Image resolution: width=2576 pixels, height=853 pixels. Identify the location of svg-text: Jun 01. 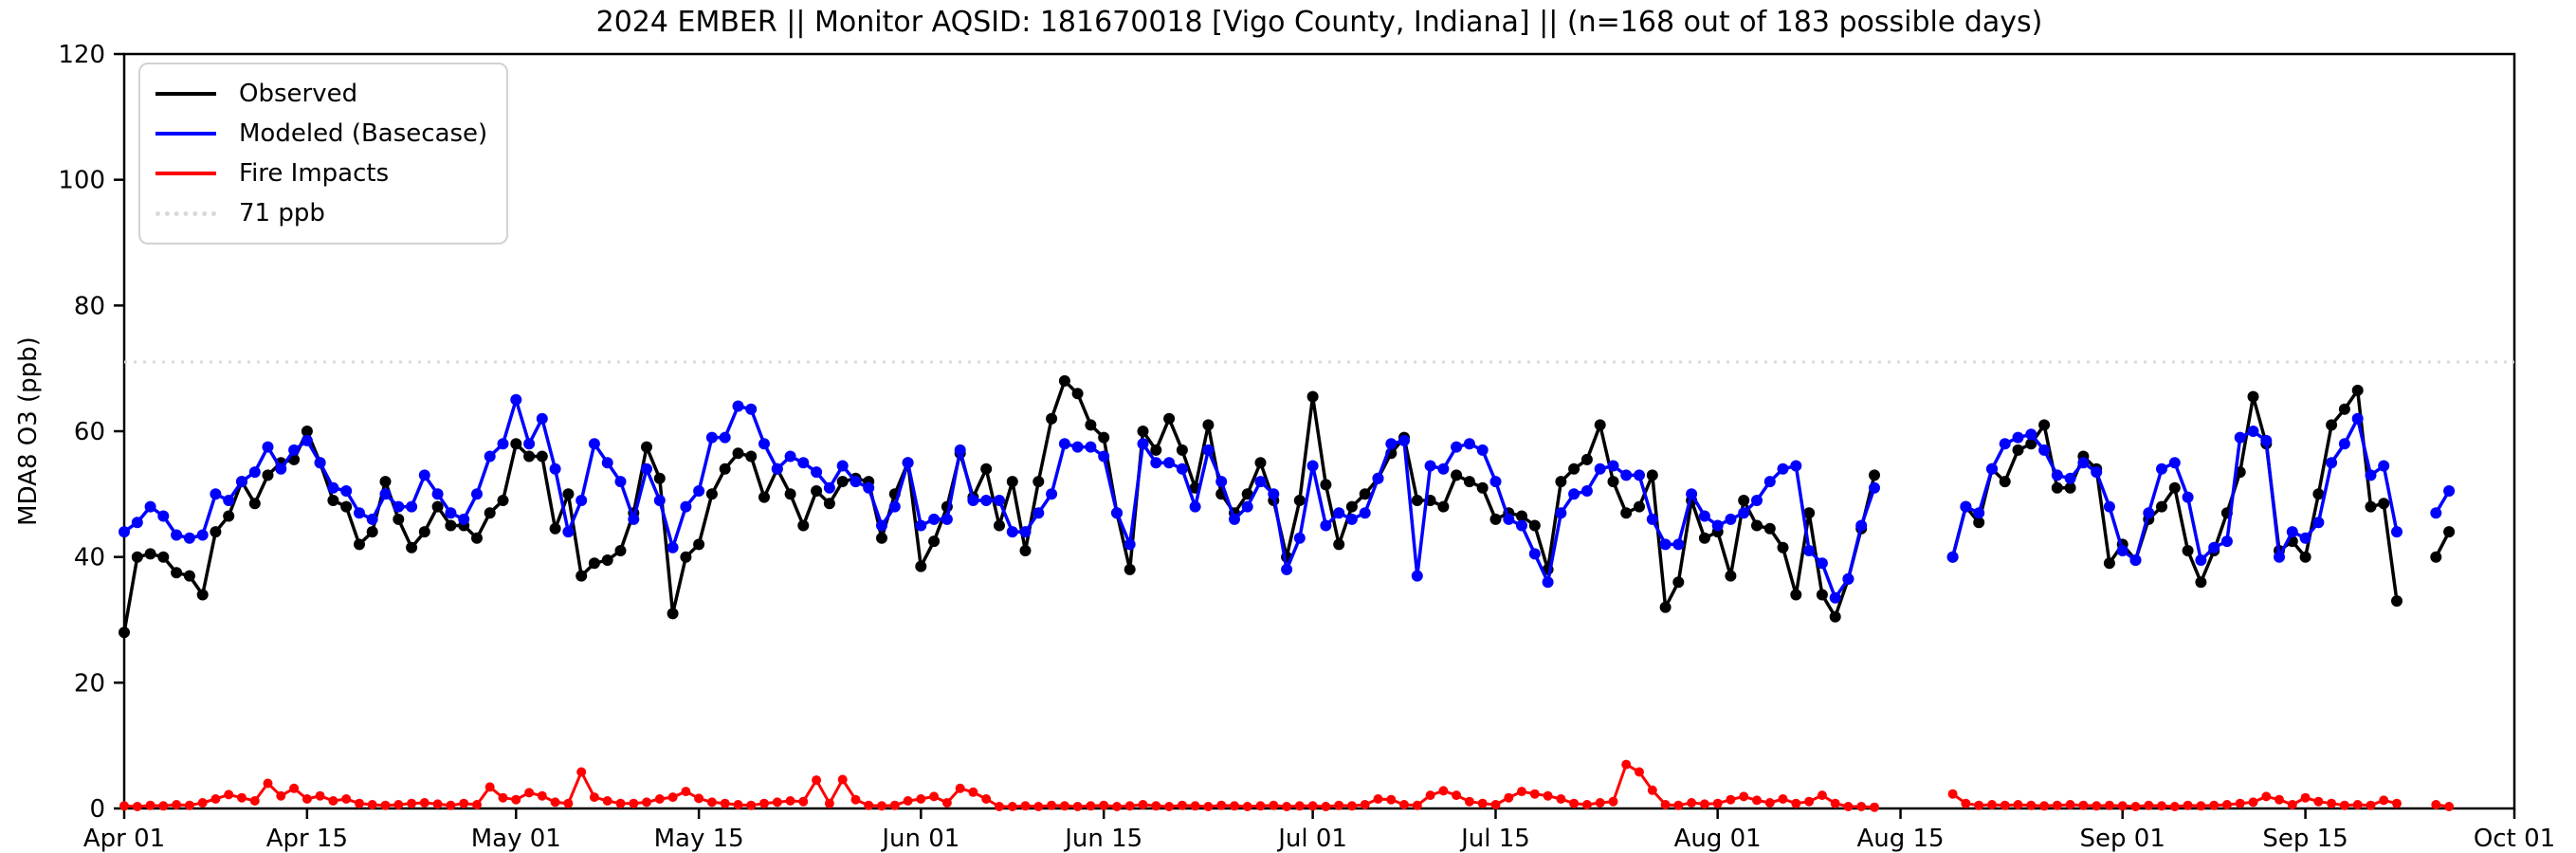
(919, 839).